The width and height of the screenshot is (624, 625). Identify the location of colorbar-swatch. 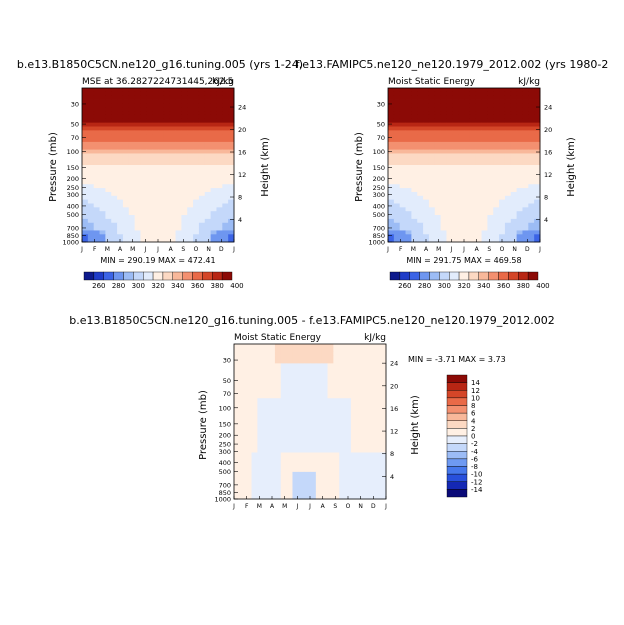
(457, 462).